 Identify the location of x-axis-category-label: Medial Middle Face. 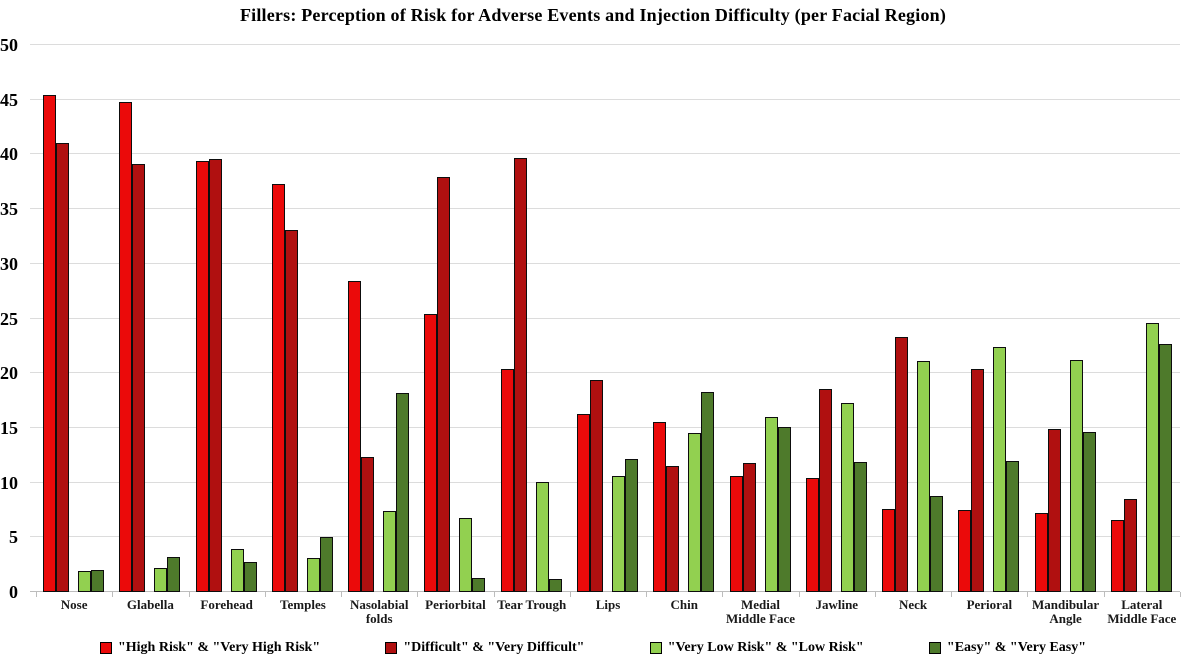
(760, 611).